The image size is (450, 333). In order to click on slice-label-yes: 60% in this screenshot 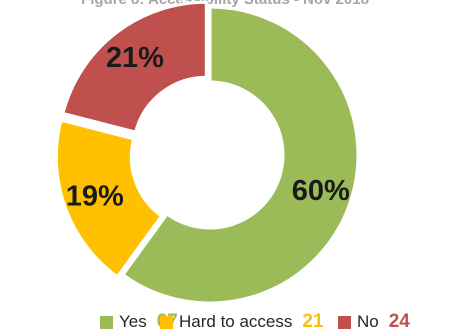, I will do `click(321, 191)`.